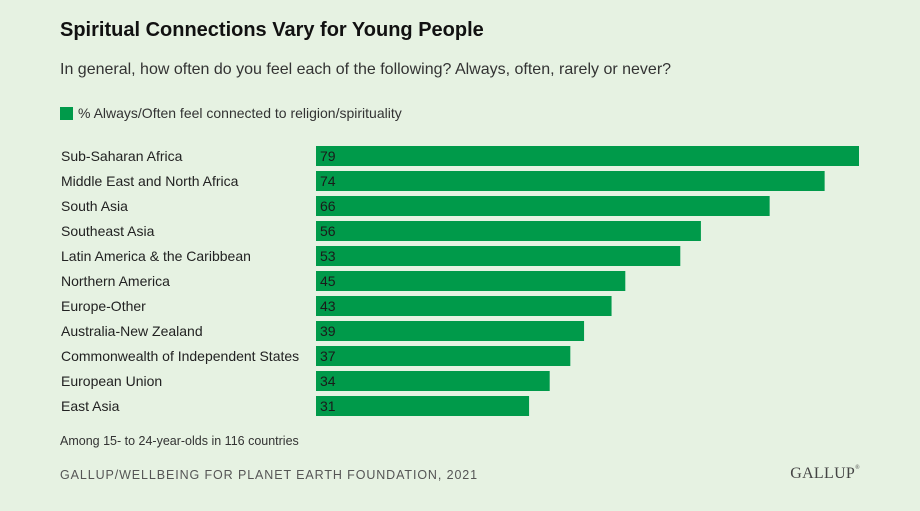  I want to click on data-label: 45, so click(328, 281).